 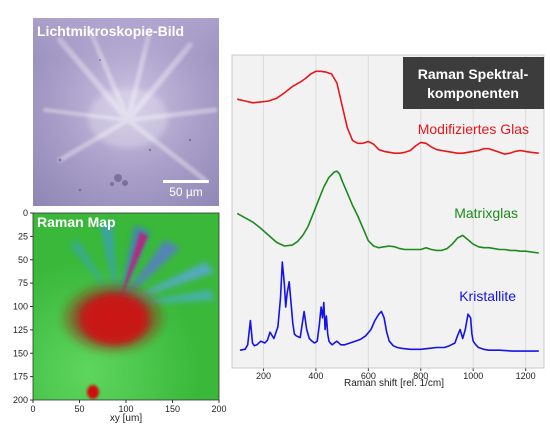 What do you see at coordinates (473, 93) in the screenshot?
I see `spectra-title-line2: komponenten` at bounding box center [473, 93].